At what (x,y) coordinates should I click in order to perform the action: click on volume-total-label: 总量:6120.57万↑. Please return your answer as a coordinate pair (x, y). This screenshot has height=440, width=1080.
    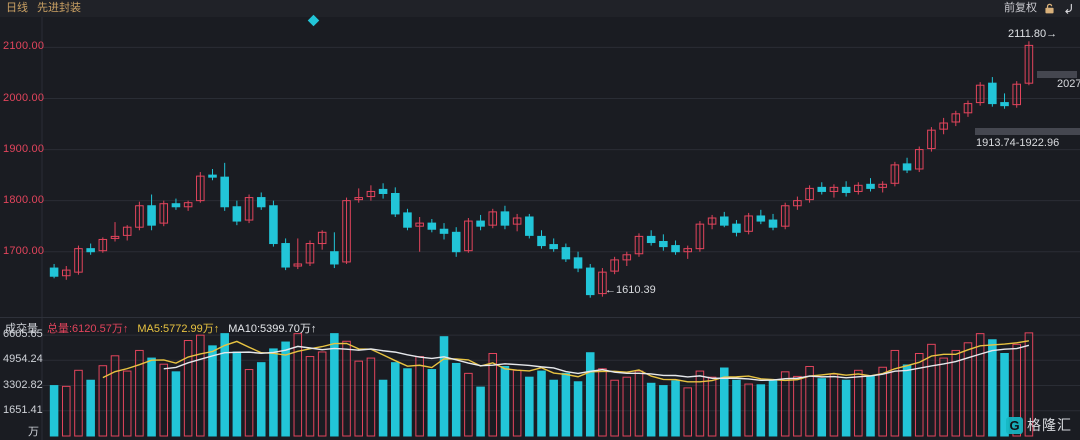
    Looking at the image, I should click on (88, 329).